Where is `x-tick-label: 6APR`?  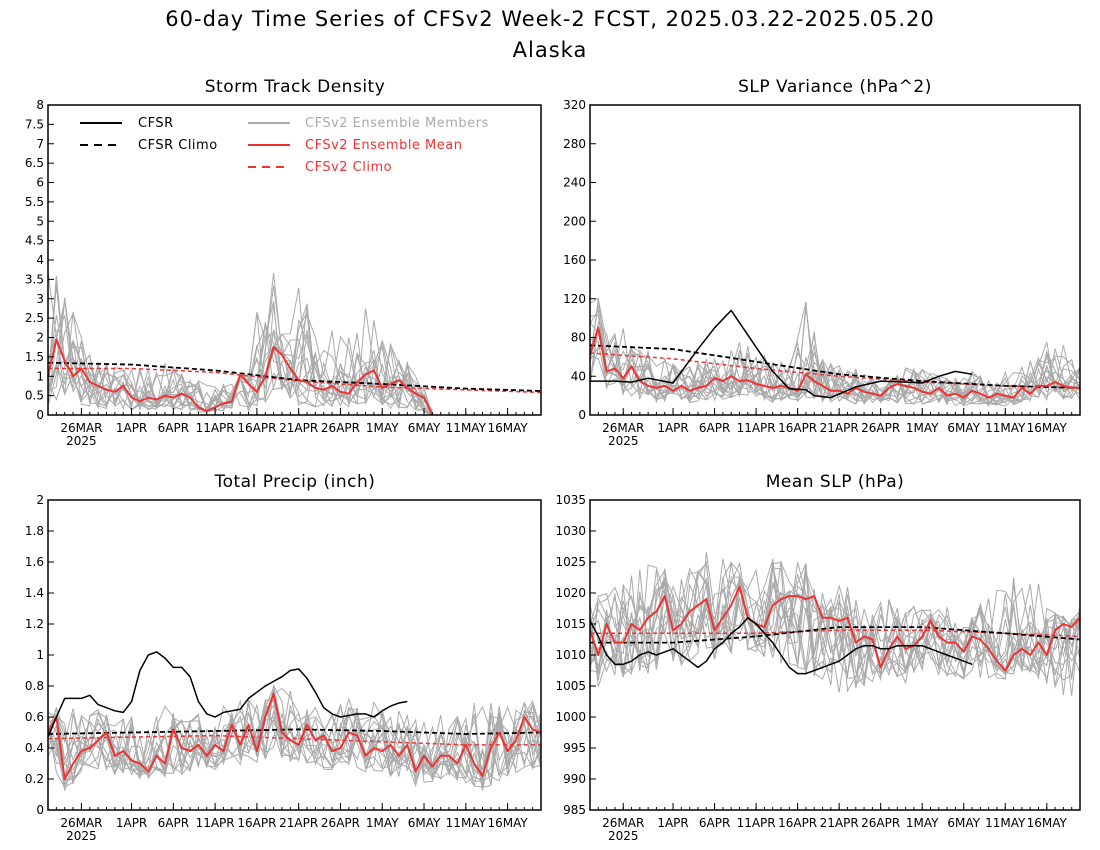 x-tick-label: 6APR is located at coordinates (173, 823).